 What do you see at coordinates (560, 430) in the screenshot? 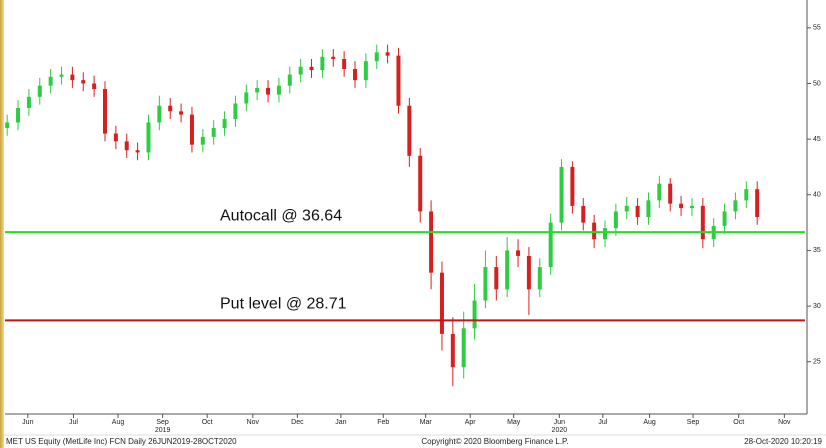
I see `year-label: 2020` at bounding box center [560, 430].